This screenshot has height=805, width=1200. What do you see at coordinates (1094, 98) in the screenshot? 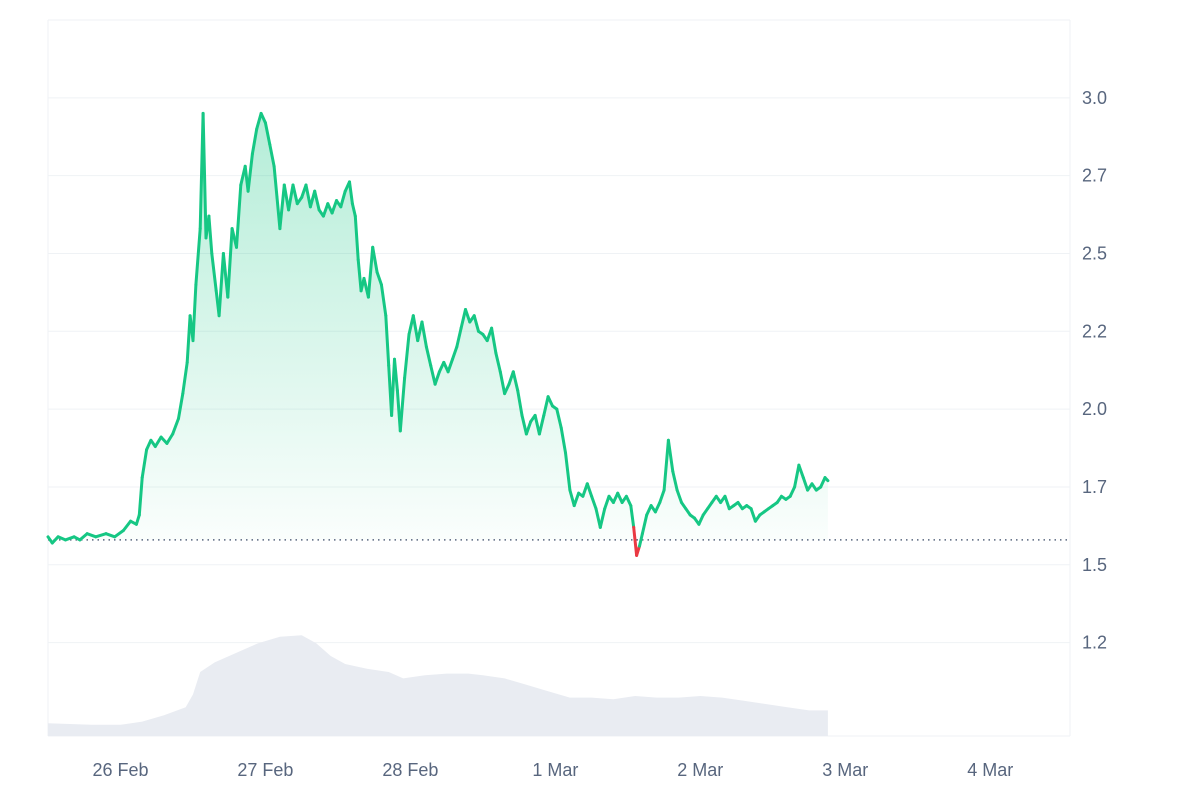
I see `y-tick-label: 3.0` at bounding box center [1094, 98].